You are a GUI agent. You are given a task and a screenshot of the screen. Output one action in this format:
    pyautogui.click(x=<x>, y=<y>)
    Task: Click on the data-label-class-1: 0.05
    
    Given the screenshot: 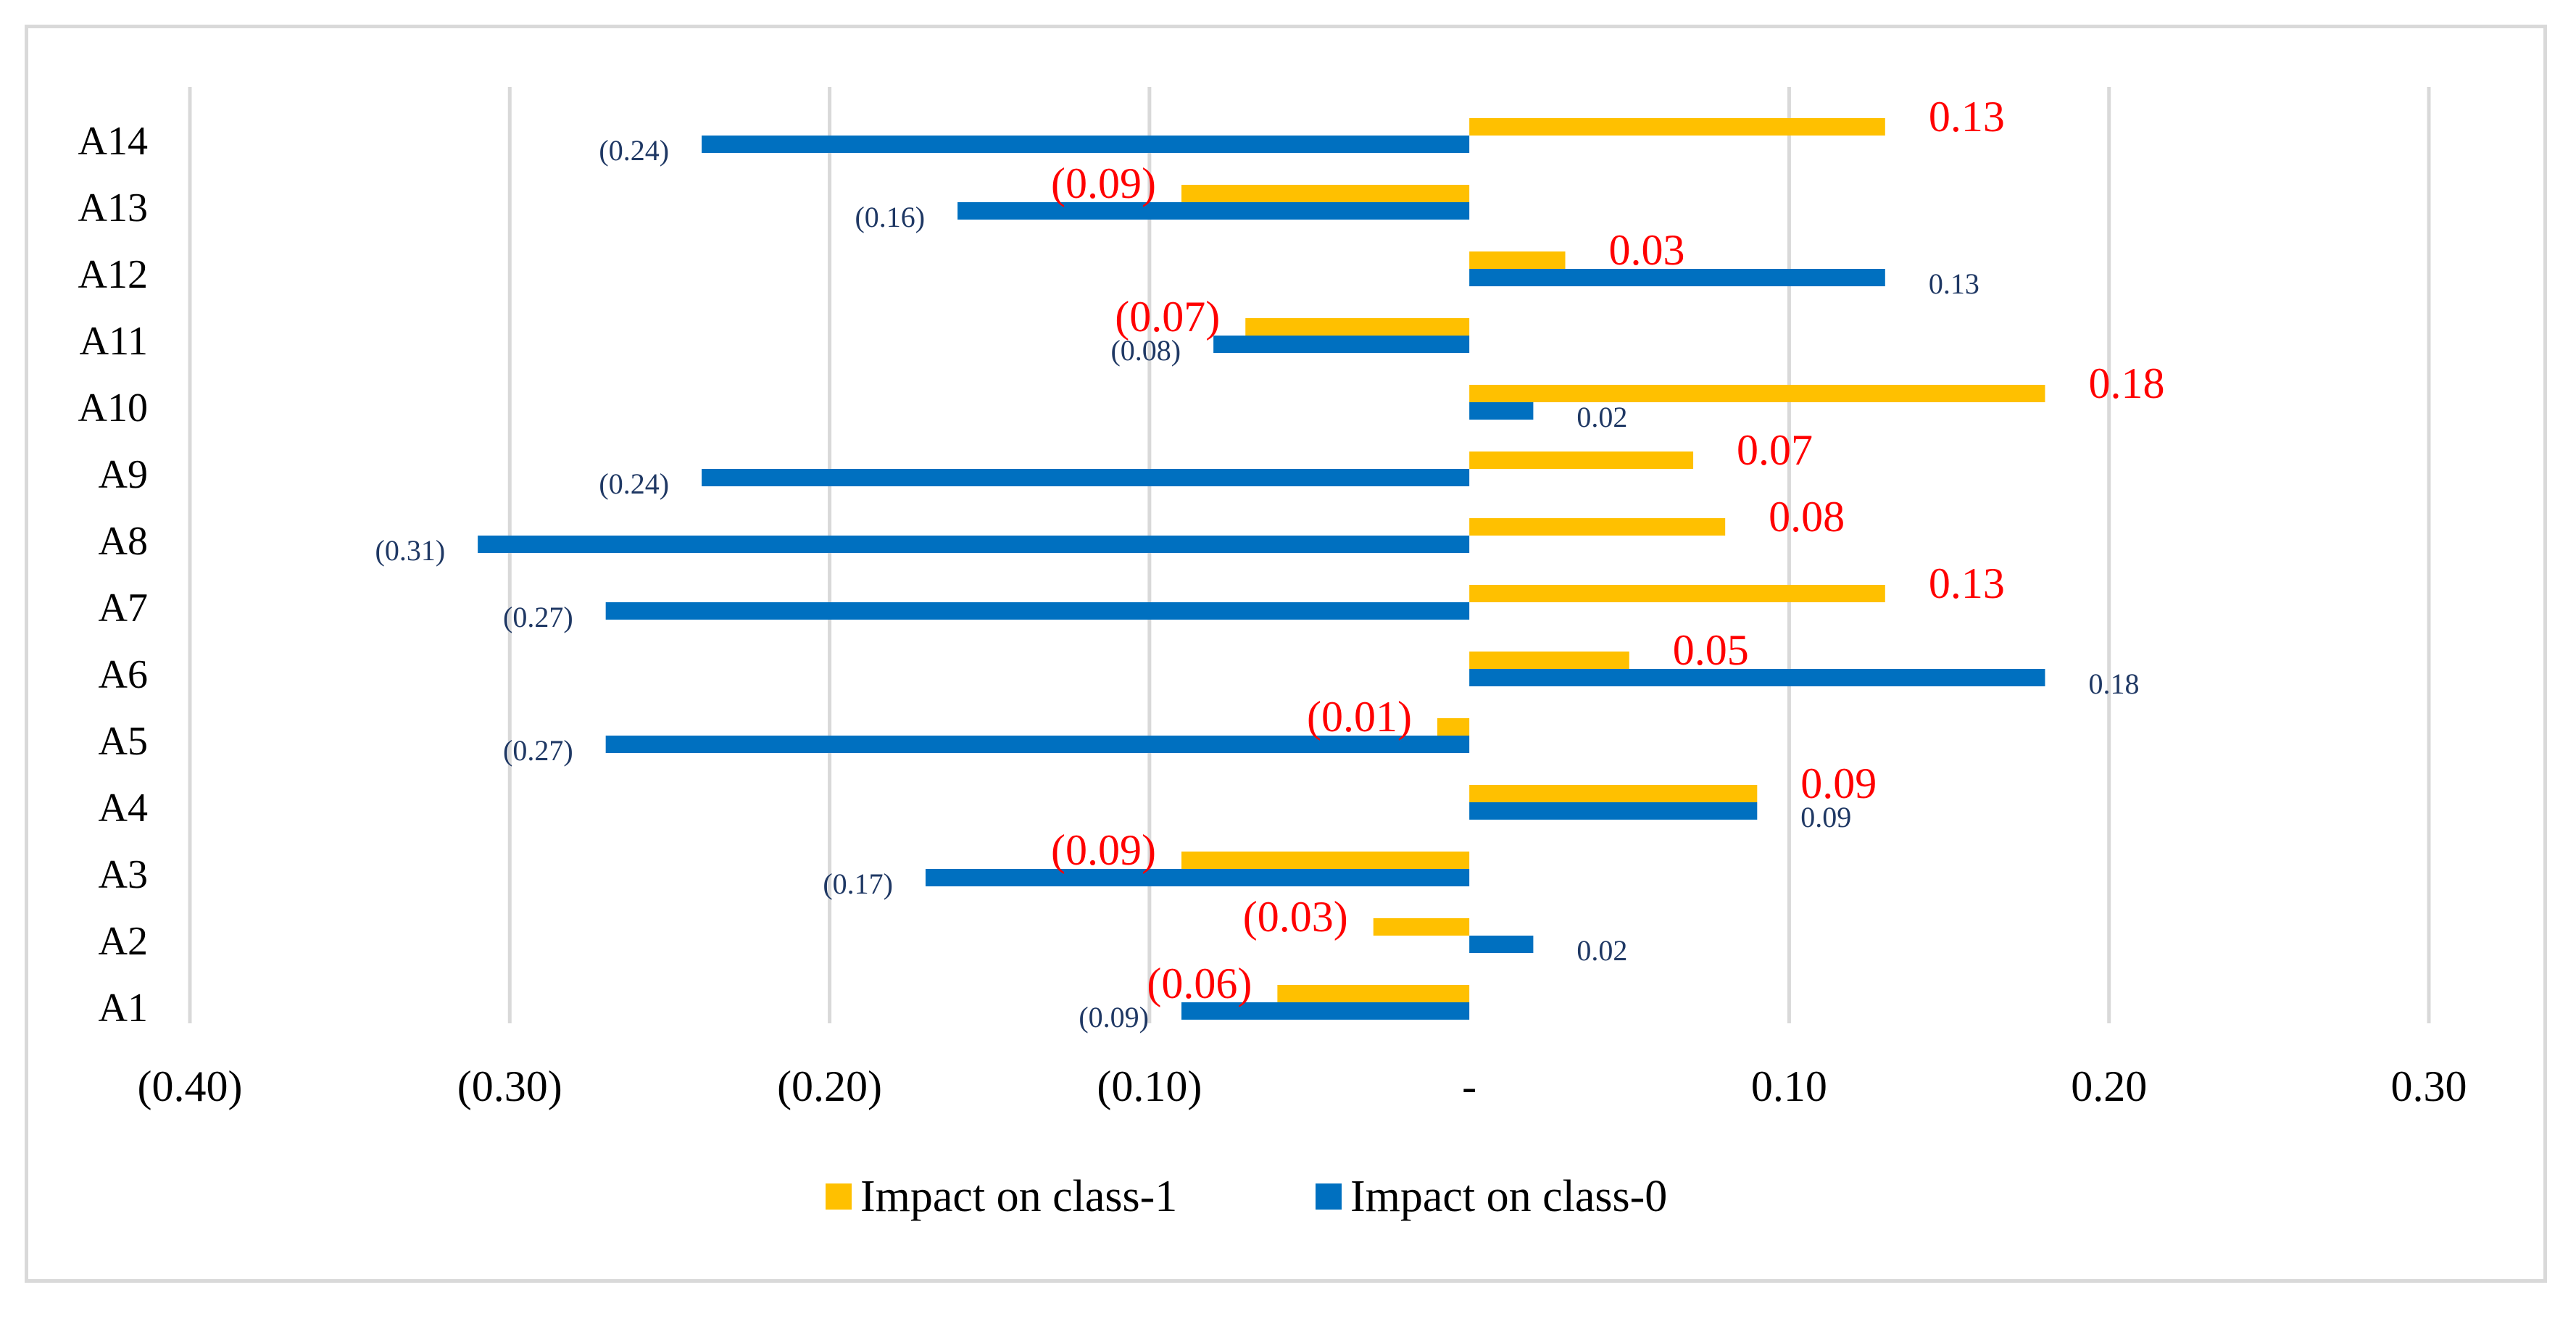 What is the action you would take?
    pyautogui.click(x=1711, y=650)
    